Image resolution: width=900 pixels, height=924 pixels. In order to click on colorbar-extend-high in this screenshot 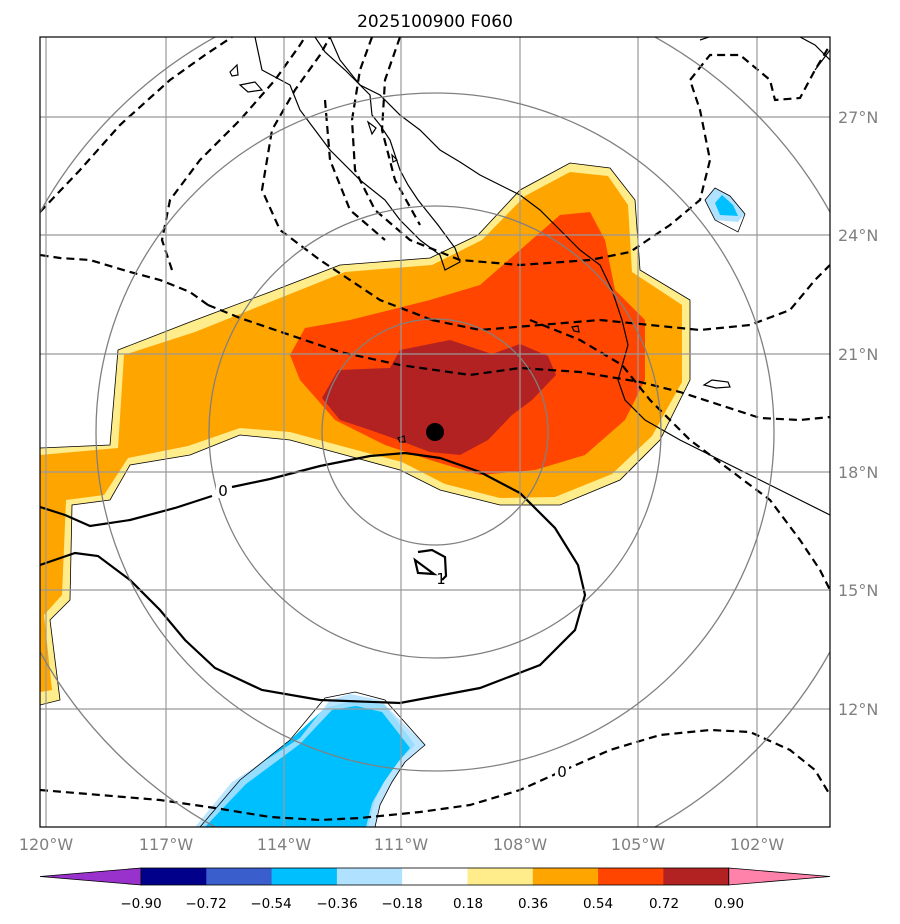, I will do `click(779, 876)`.